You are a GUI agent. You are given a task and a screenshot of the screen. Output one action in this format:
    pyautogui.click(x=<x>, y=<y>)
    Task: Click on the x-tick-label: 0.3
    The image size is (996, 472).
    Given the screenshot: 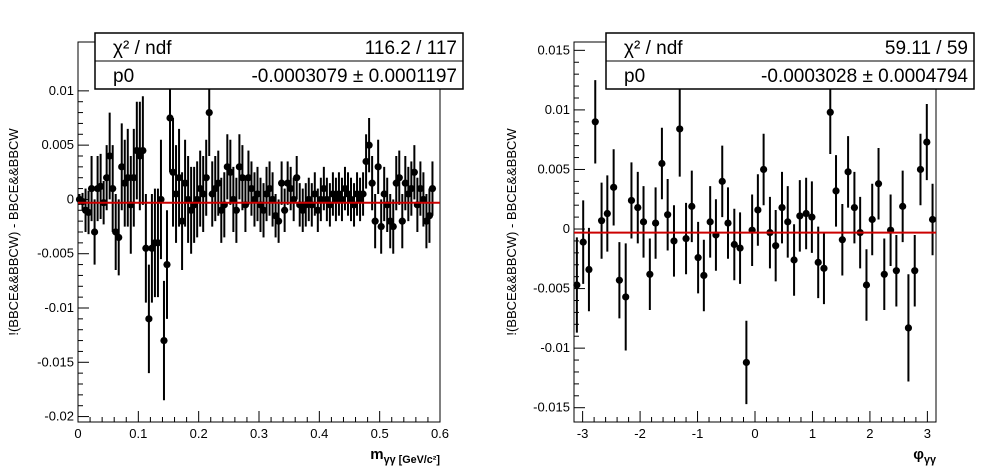 What is the action you would take?
    pyautogui.click(x=259, y=433)
    